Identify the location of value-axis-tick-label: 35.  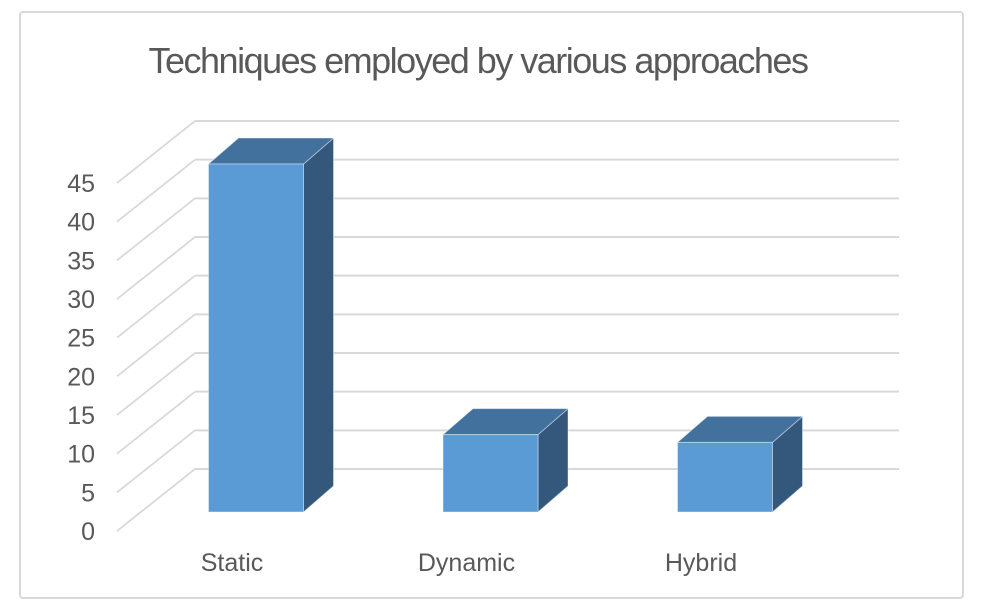
(81, 261).